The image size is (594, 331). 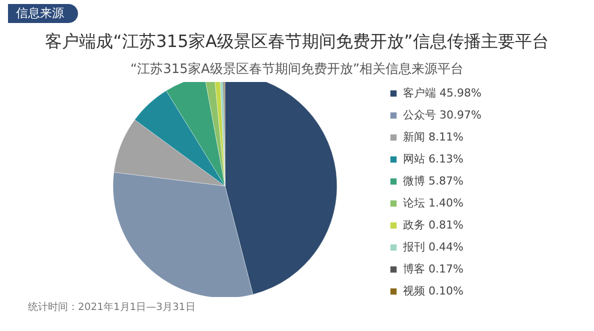 What do you see at coordinates (43, 13) in the screenshot?
I see `text: 信息来源` at bounding box center [43, 13].